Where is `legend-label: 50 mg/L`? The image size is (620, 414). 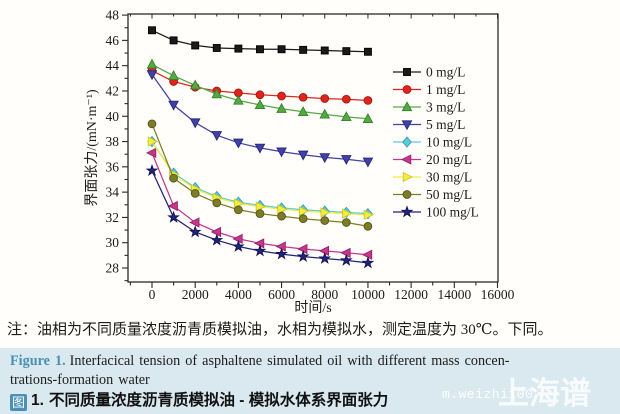
legend-label: 50 mg/L is located at coordinates (449, 194).